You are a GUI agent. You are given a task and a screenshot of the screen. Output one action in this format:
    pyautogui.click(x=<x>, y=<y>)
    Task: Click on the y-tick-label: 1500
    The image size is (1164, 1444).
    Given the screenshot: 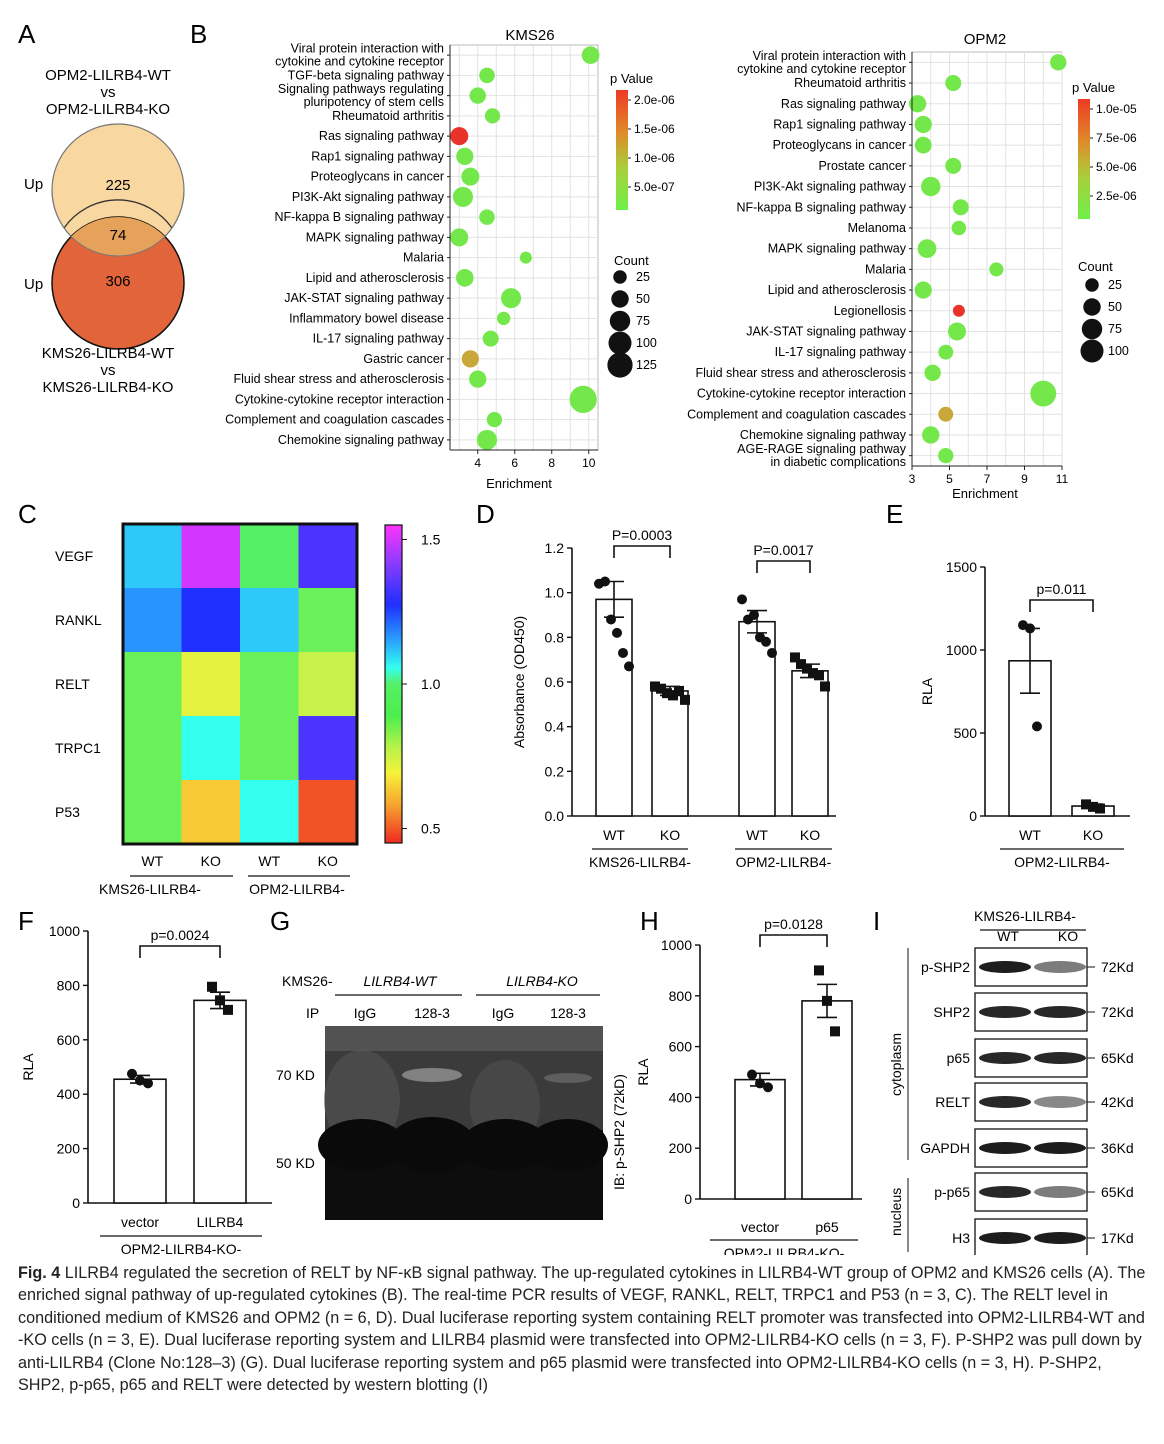 What is the action you would take?
    pyautogui.click(x=961, y=567)
    